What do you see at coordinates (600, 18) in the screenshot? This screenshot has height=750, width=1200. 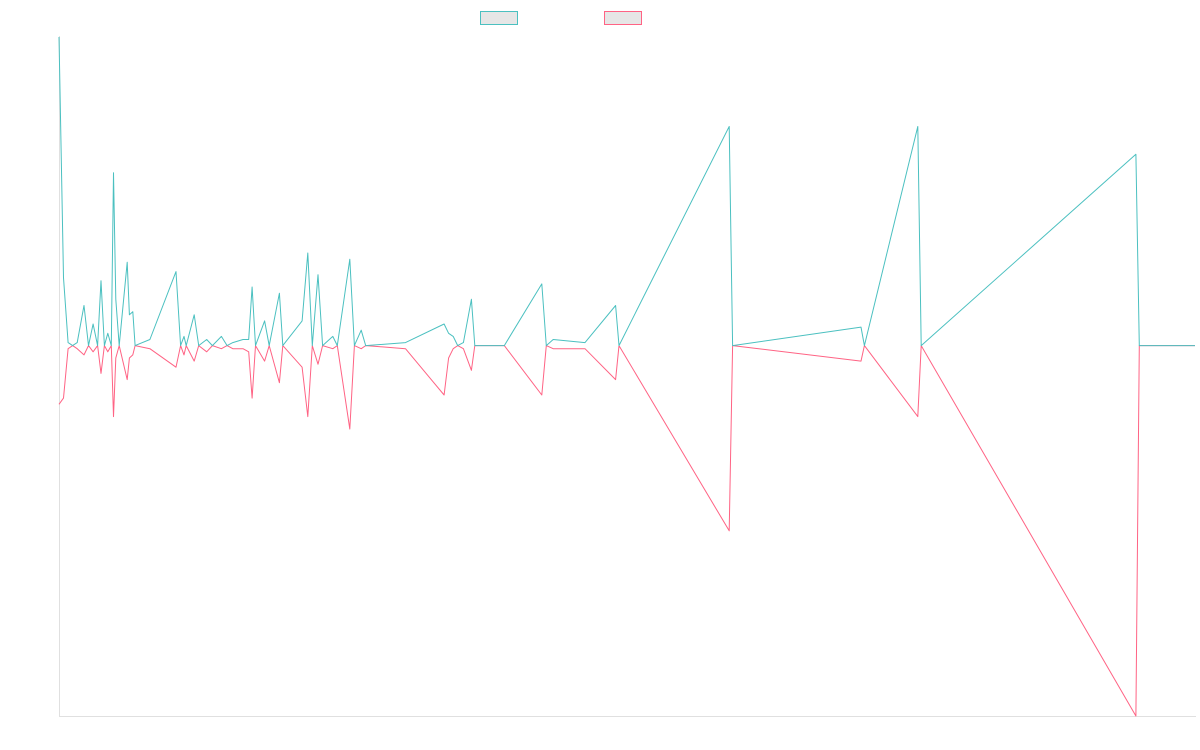 I see `legend` at bounding box center [600, 18].